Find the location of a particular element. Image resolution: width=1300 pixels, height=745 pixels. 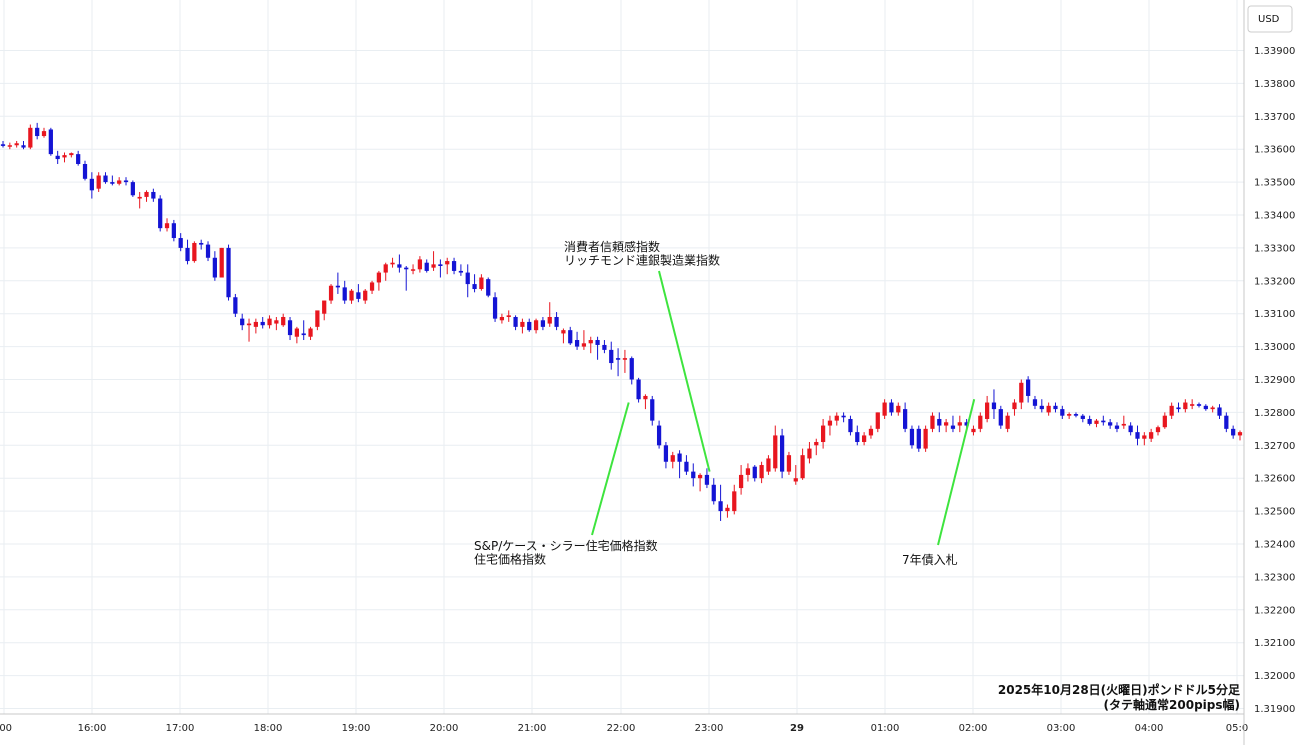

x-tick-label: 05:0 is located at coordinates (1237, 728).